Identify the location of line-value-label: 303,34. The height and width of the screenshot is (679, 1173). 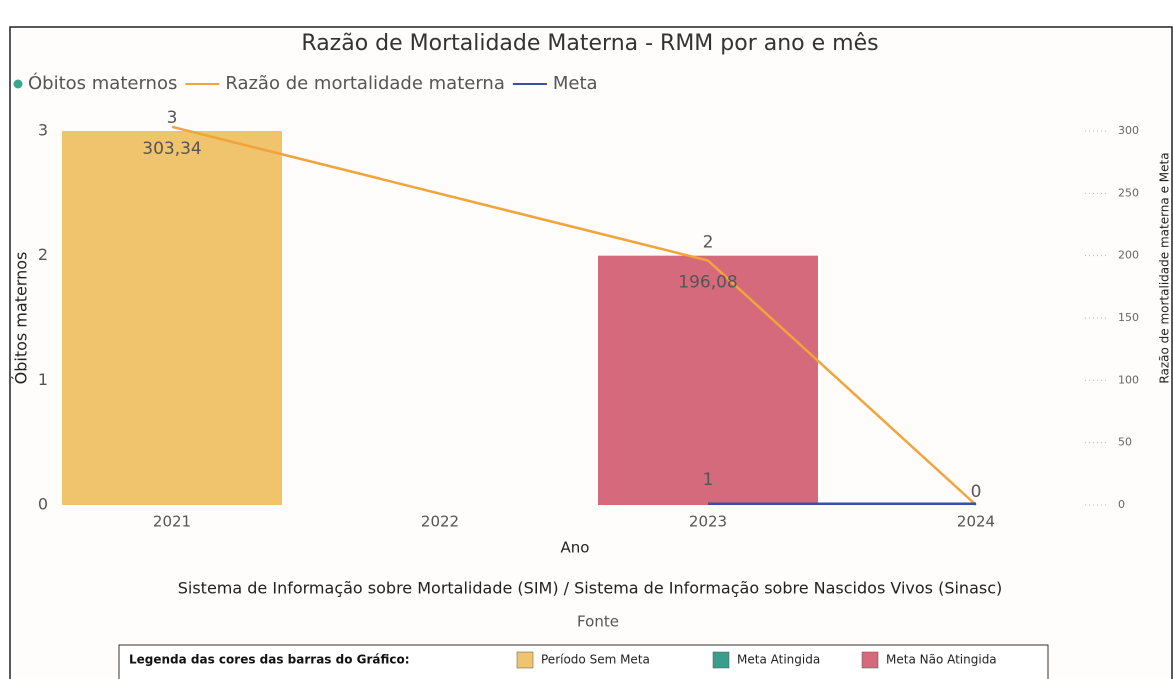
(171, 149).